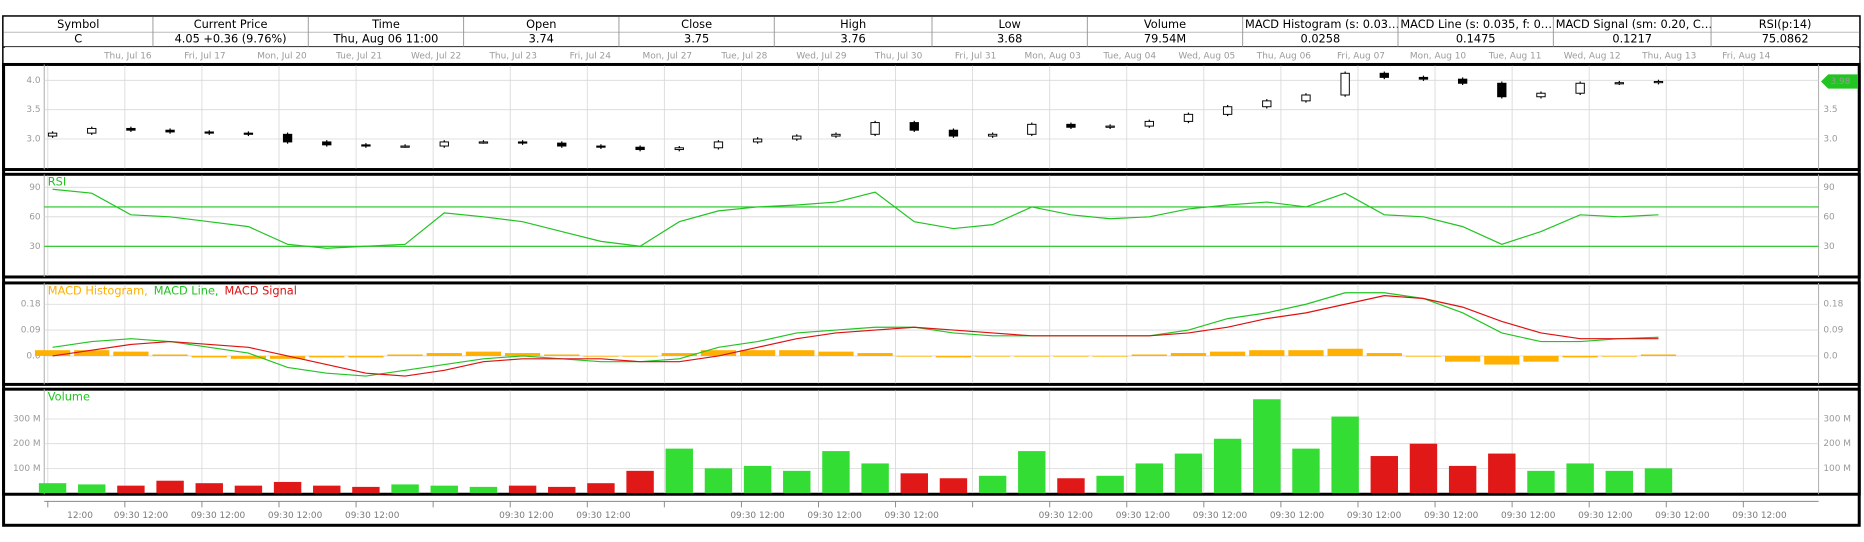  Describe the element at coordinates (1476, 38) in the screenshot. I see `header-value: 0.1475` at that location.